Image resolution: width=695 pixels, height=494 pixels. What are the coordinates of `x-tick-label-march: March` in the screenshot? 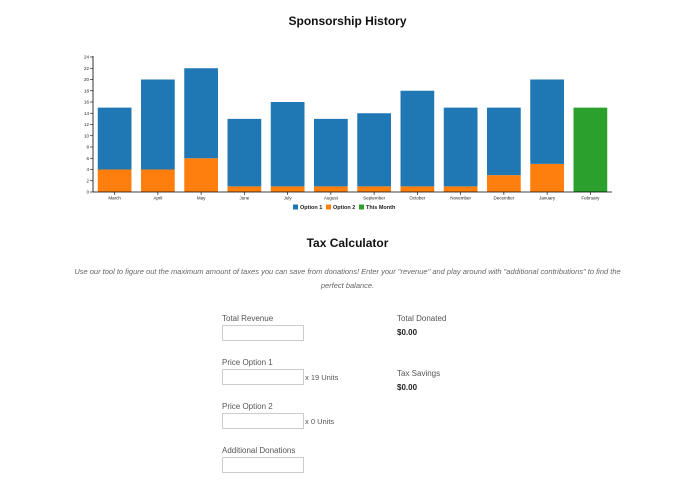 It's located at (114, 198).